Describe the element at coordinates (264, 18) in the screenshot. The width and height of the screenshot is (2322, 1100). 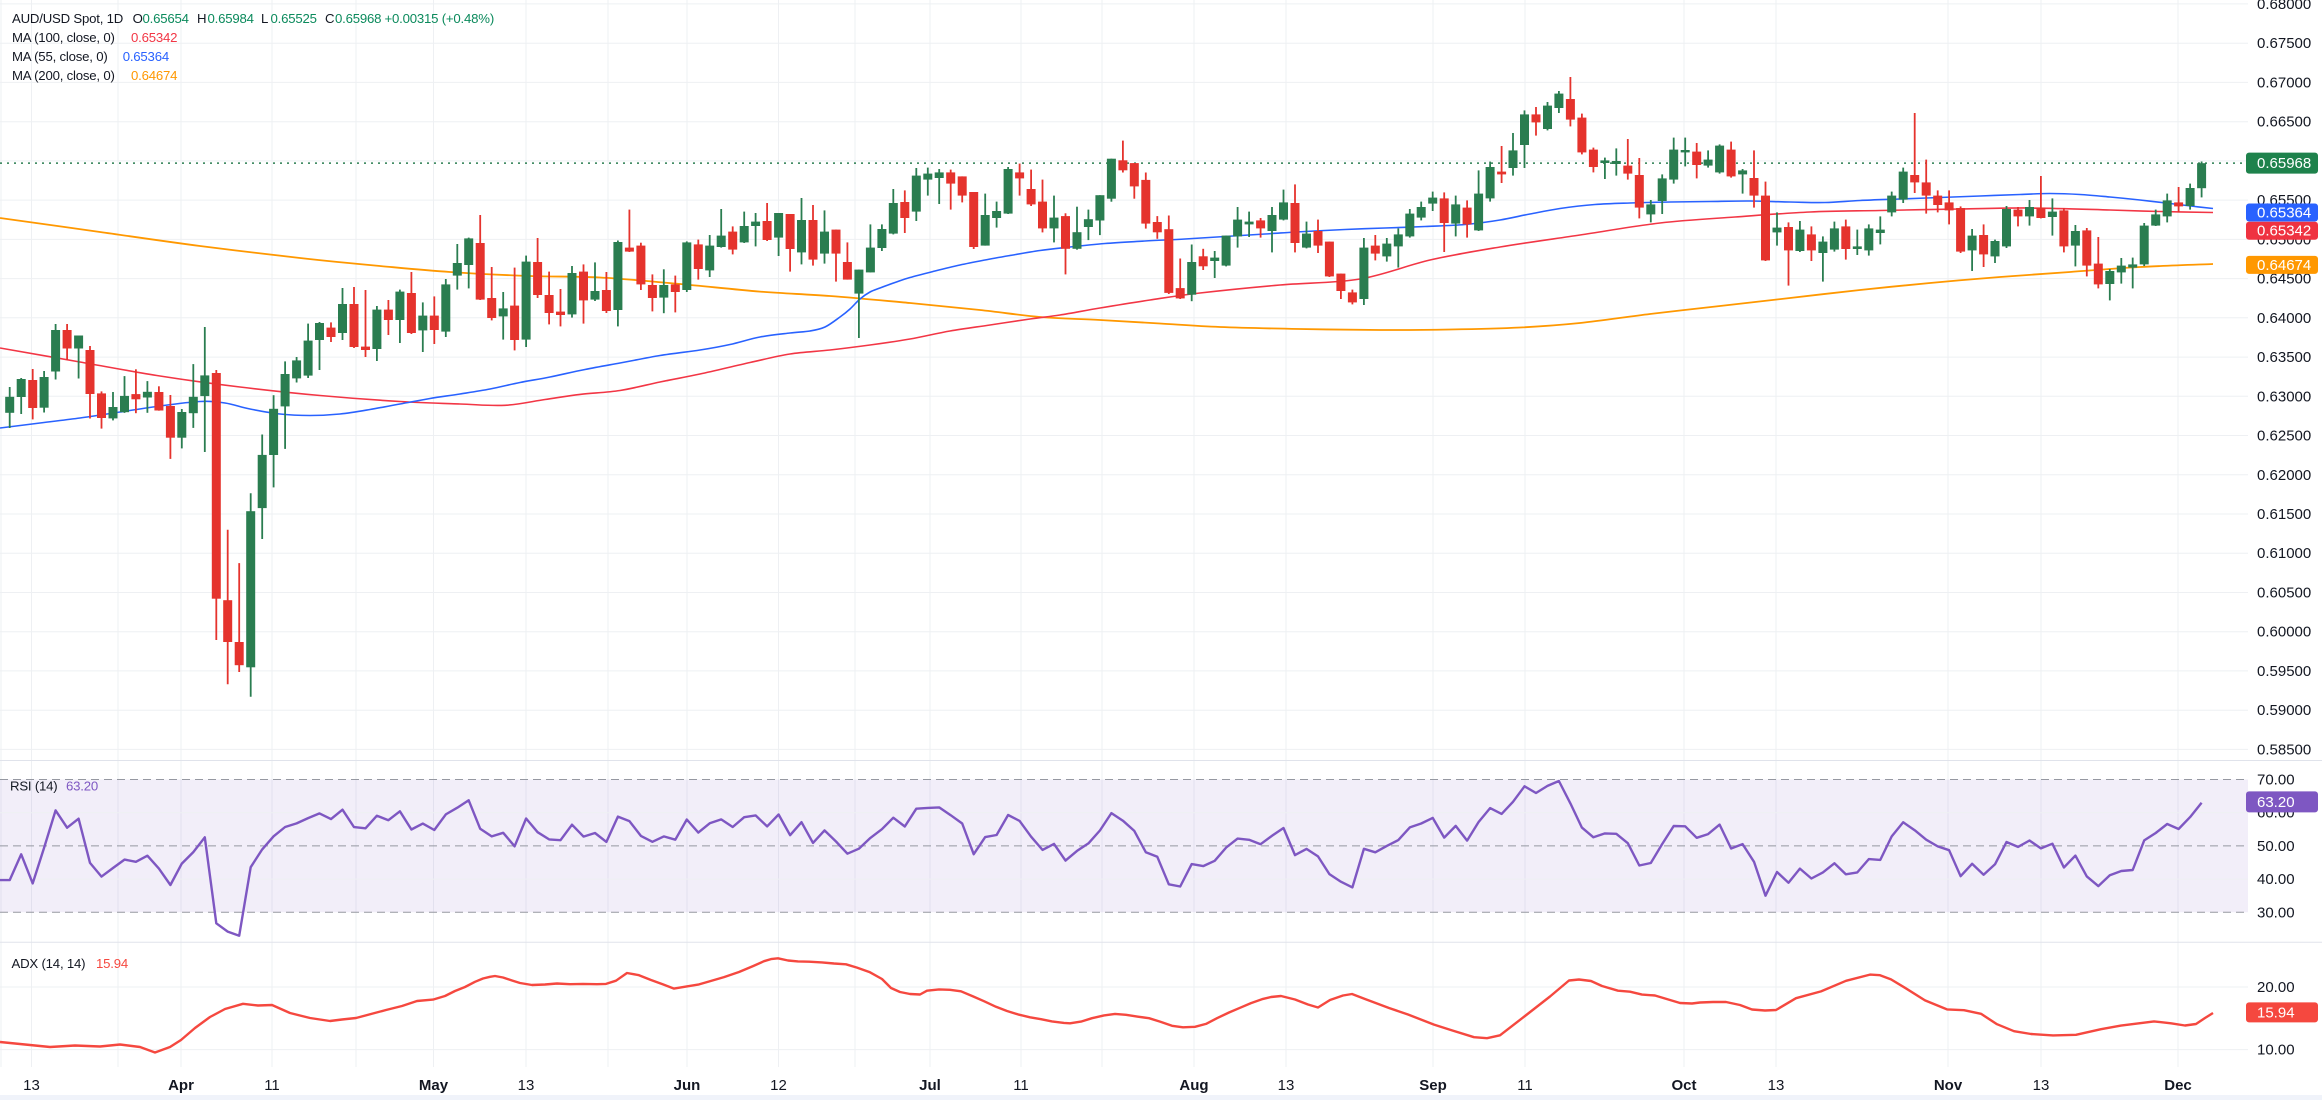
I see `svg-text: L` at that location.